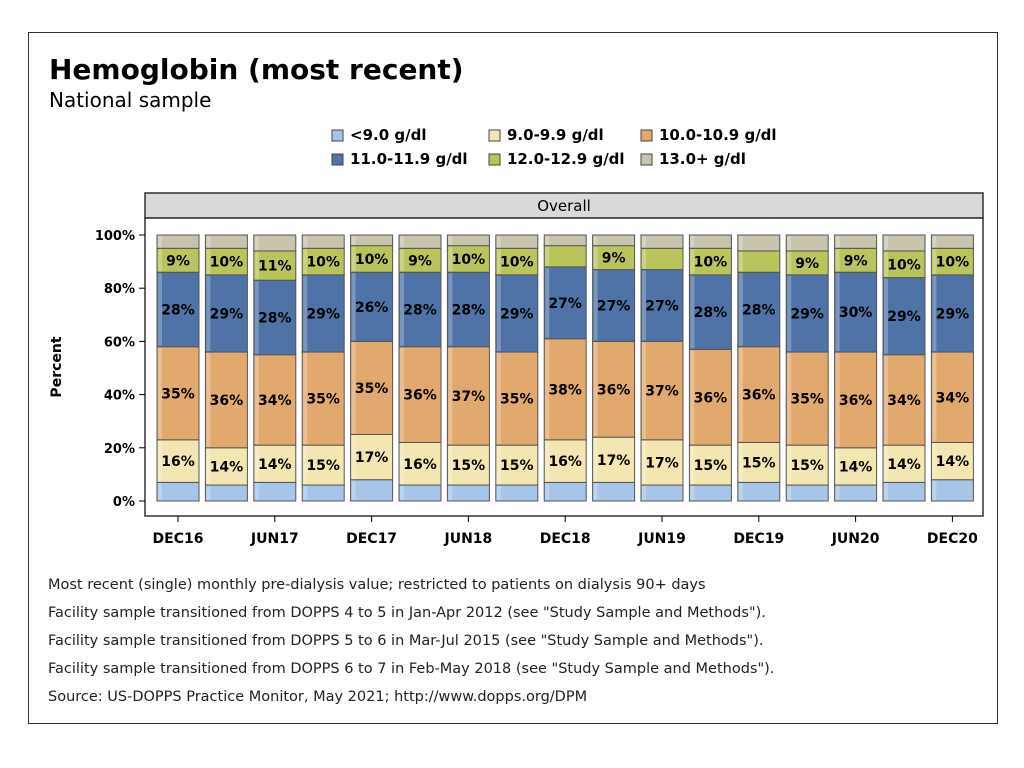 The image size is (1024, 768). Describe the element at coordinates (57, 366) in the screenshot. I see `y-axis-label: Percent` at that location.